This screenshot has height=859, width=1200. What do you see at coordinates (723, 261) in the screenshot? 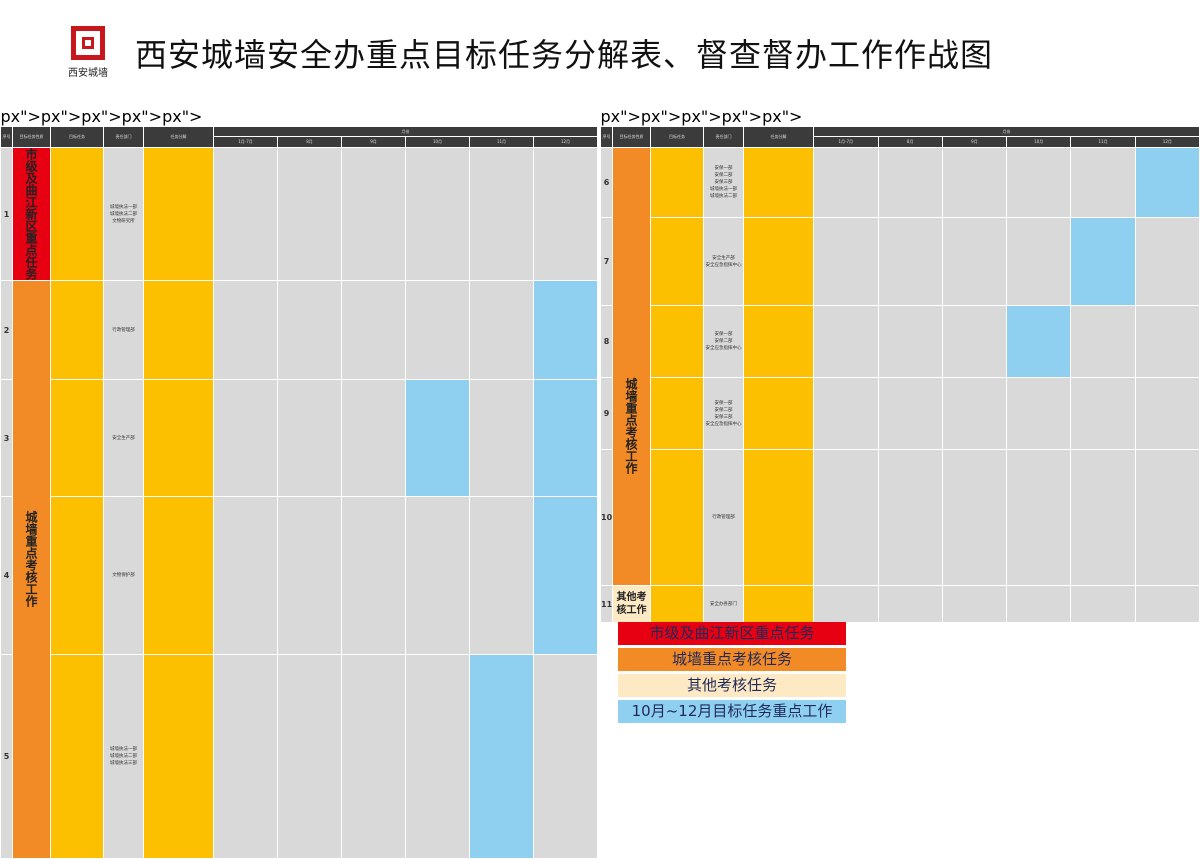
I see `dept-cell: 安全生产部 安全应急指挥中心` at bounding box center [723, 261].